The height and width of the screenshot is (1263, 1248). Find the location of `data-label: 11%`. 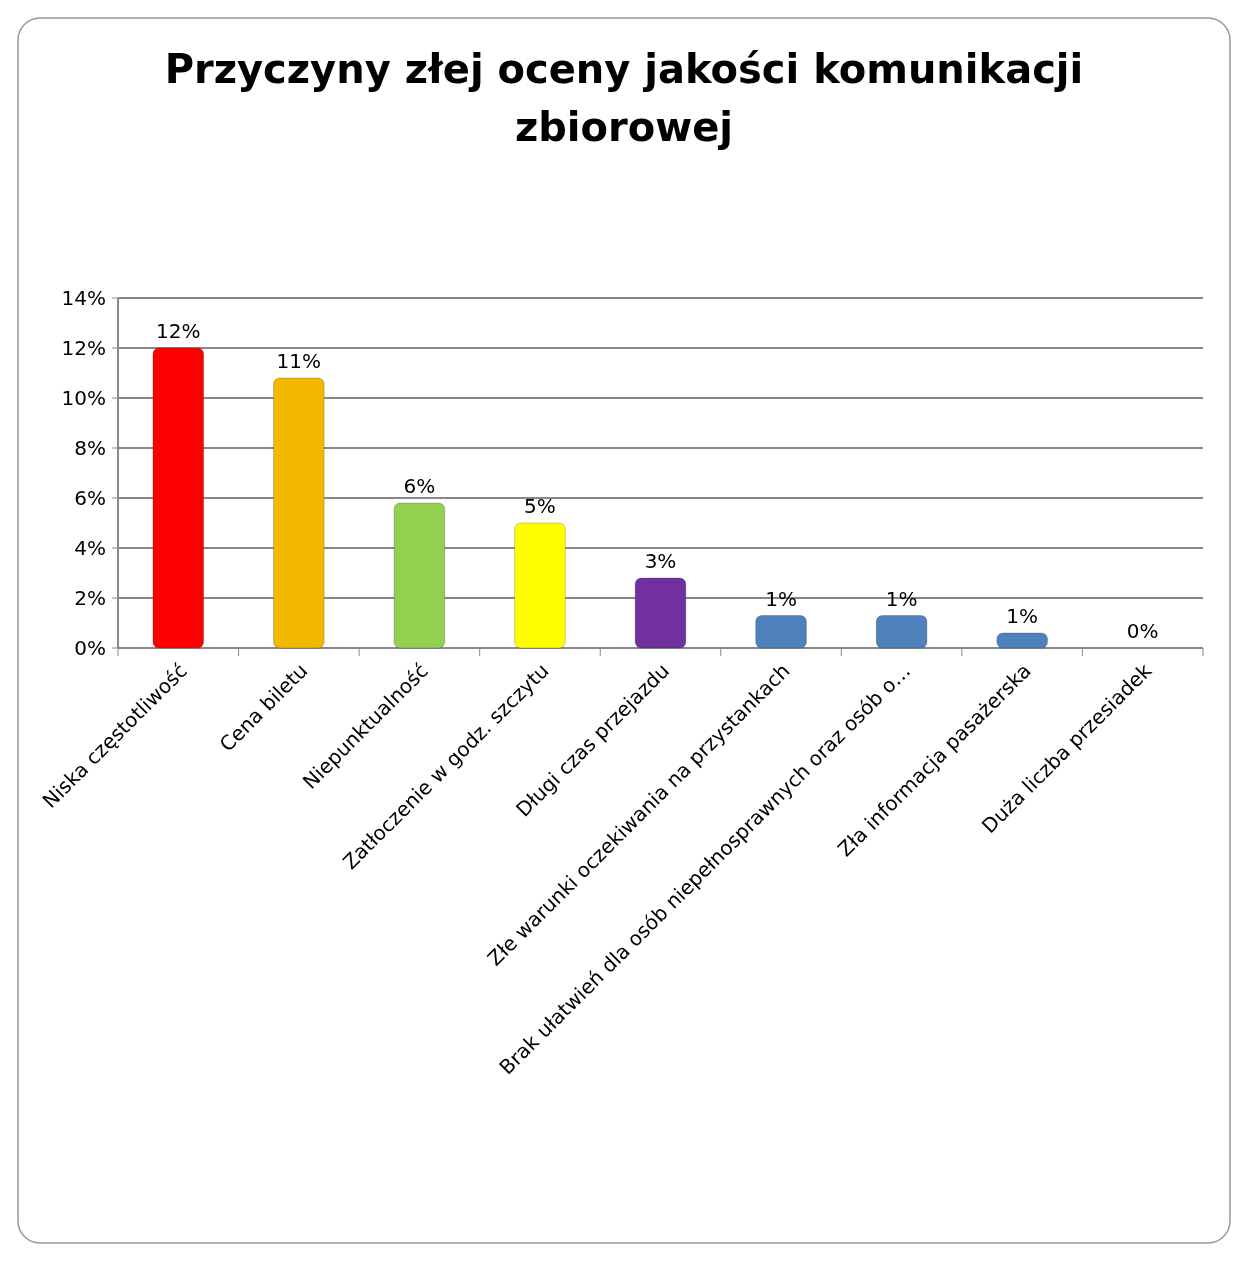

data-label: 11% is located at coordinates (299, 361).